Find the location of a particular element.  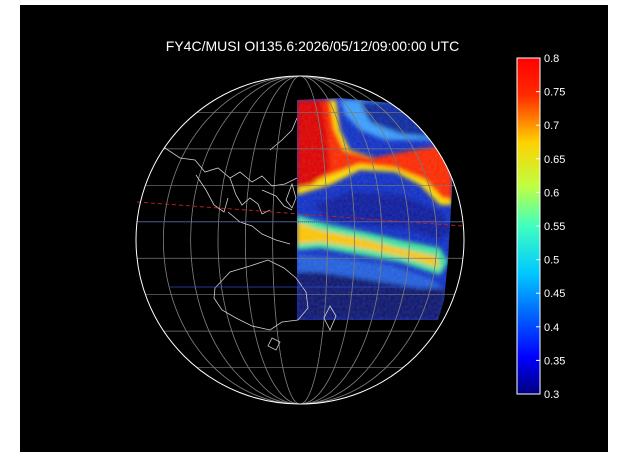

reference-lines is located at coordinates (300, 244).